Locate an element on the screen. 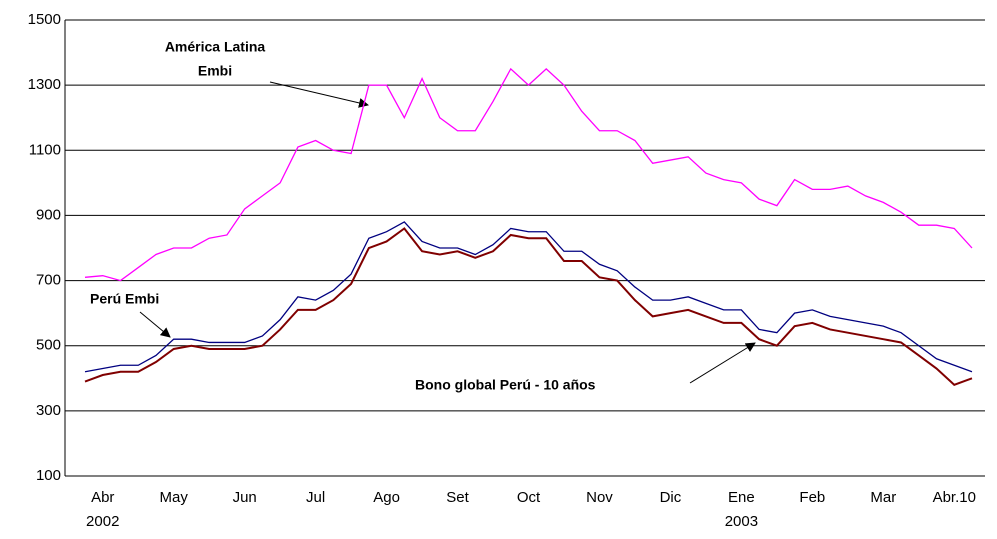  y-tick-label: 1100 is located at coordinates (45, 149).